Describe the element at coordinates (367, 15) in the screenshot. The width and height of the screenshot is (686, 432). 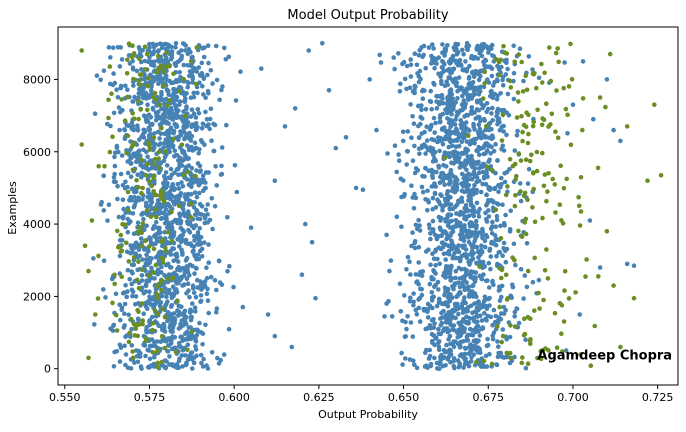
I see `chart-title: Model Output Probability` at that location.